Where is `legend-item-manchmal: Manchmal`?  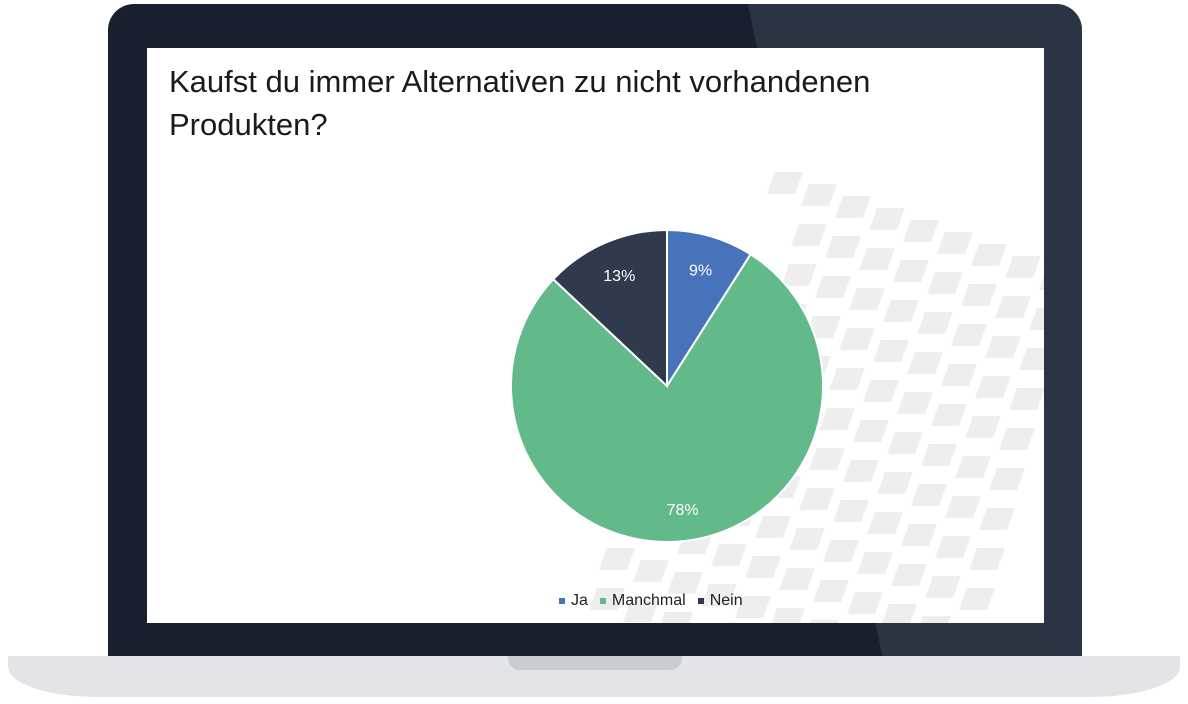
legend-item-manchmal: Manchmal is located at coordinates (642, 601).